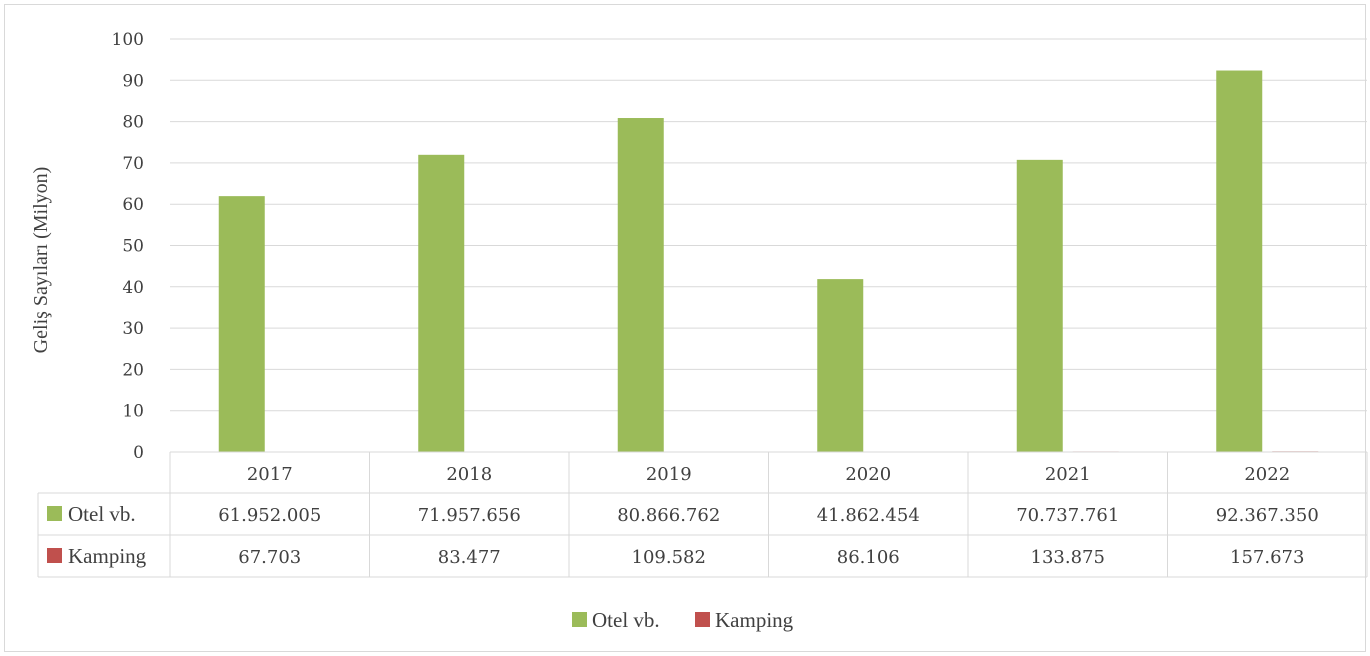 The width and height of the screenshot is (1370, 656). Describe the element at coordinates (1267, 474) in the screenshot. I see `x-tick-label: 2022` at that location.